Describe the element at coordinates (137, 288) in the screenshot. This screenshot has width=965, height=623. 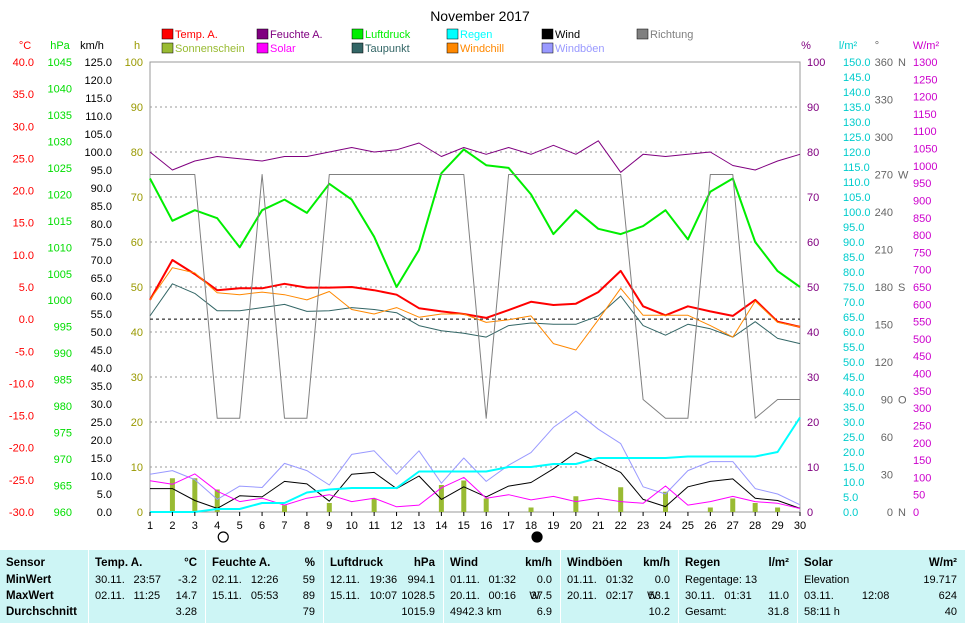
I see `hours-tick-label: 50` at that location.